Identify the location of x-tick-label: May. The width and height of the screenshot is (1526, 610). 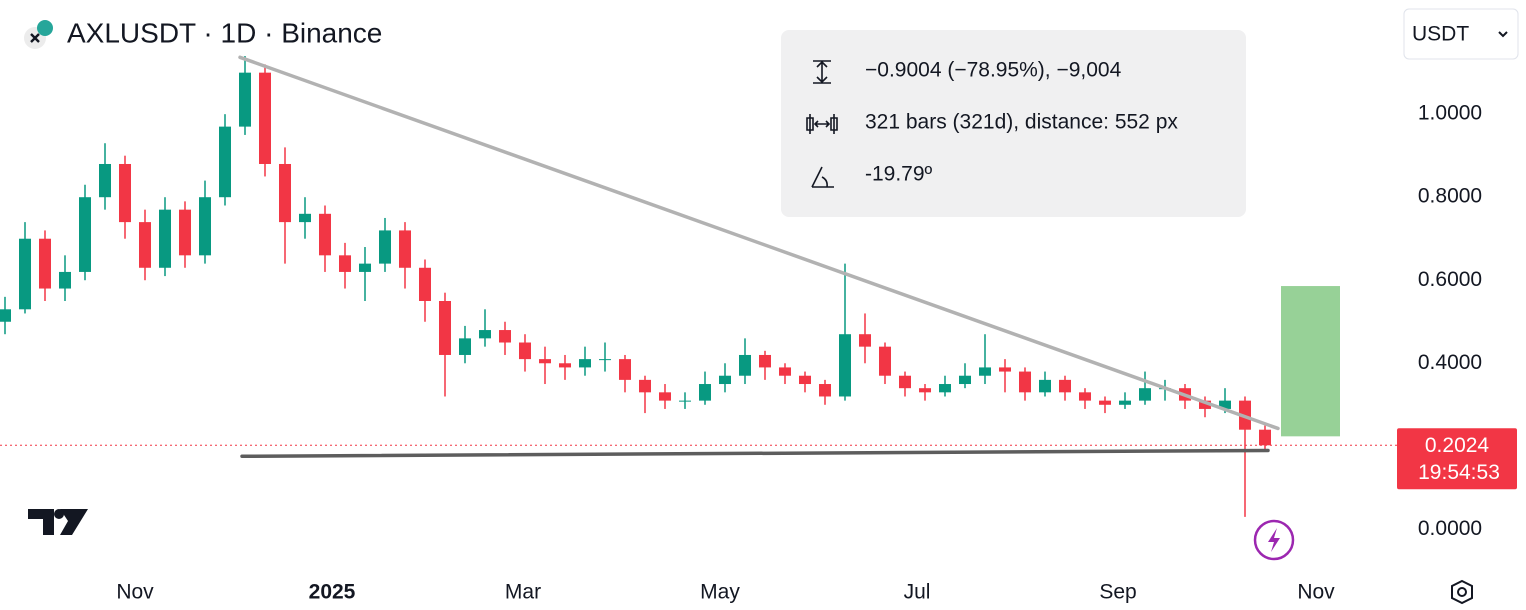
(720, 592).